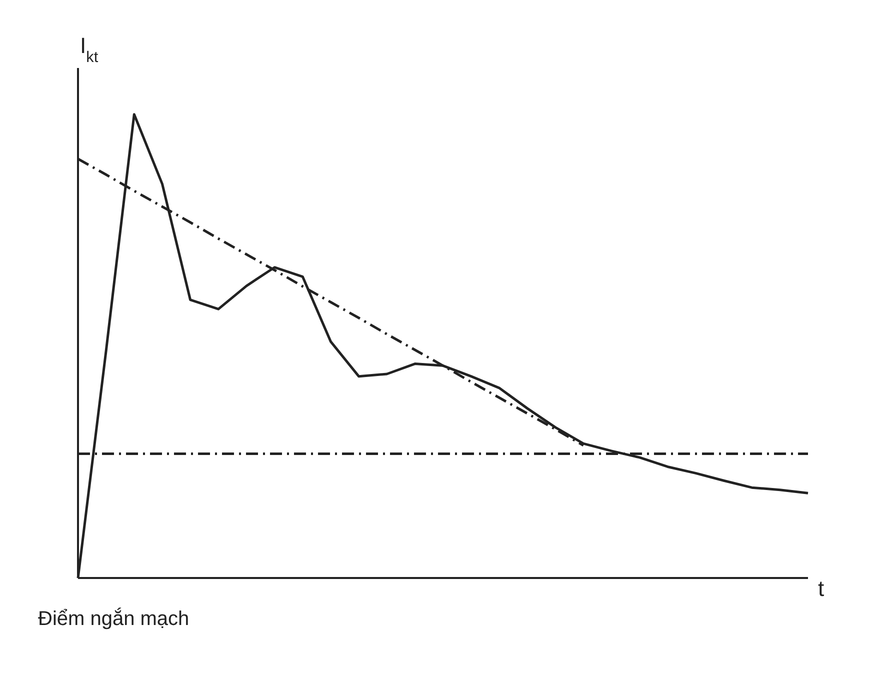  What do you see at coordinates (89, 49) in the screenshot?
I see `y-axis-title: I$_{kt}$` at bounding box center [89, 49].